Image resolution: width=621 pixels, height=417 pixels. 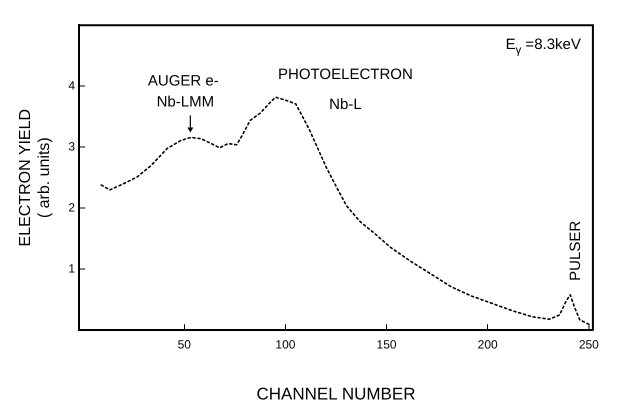 What do you see at coordinates (285, 345) in the screenshot?
I see `x-tick-label: 100` at bounding box center [285, 345].